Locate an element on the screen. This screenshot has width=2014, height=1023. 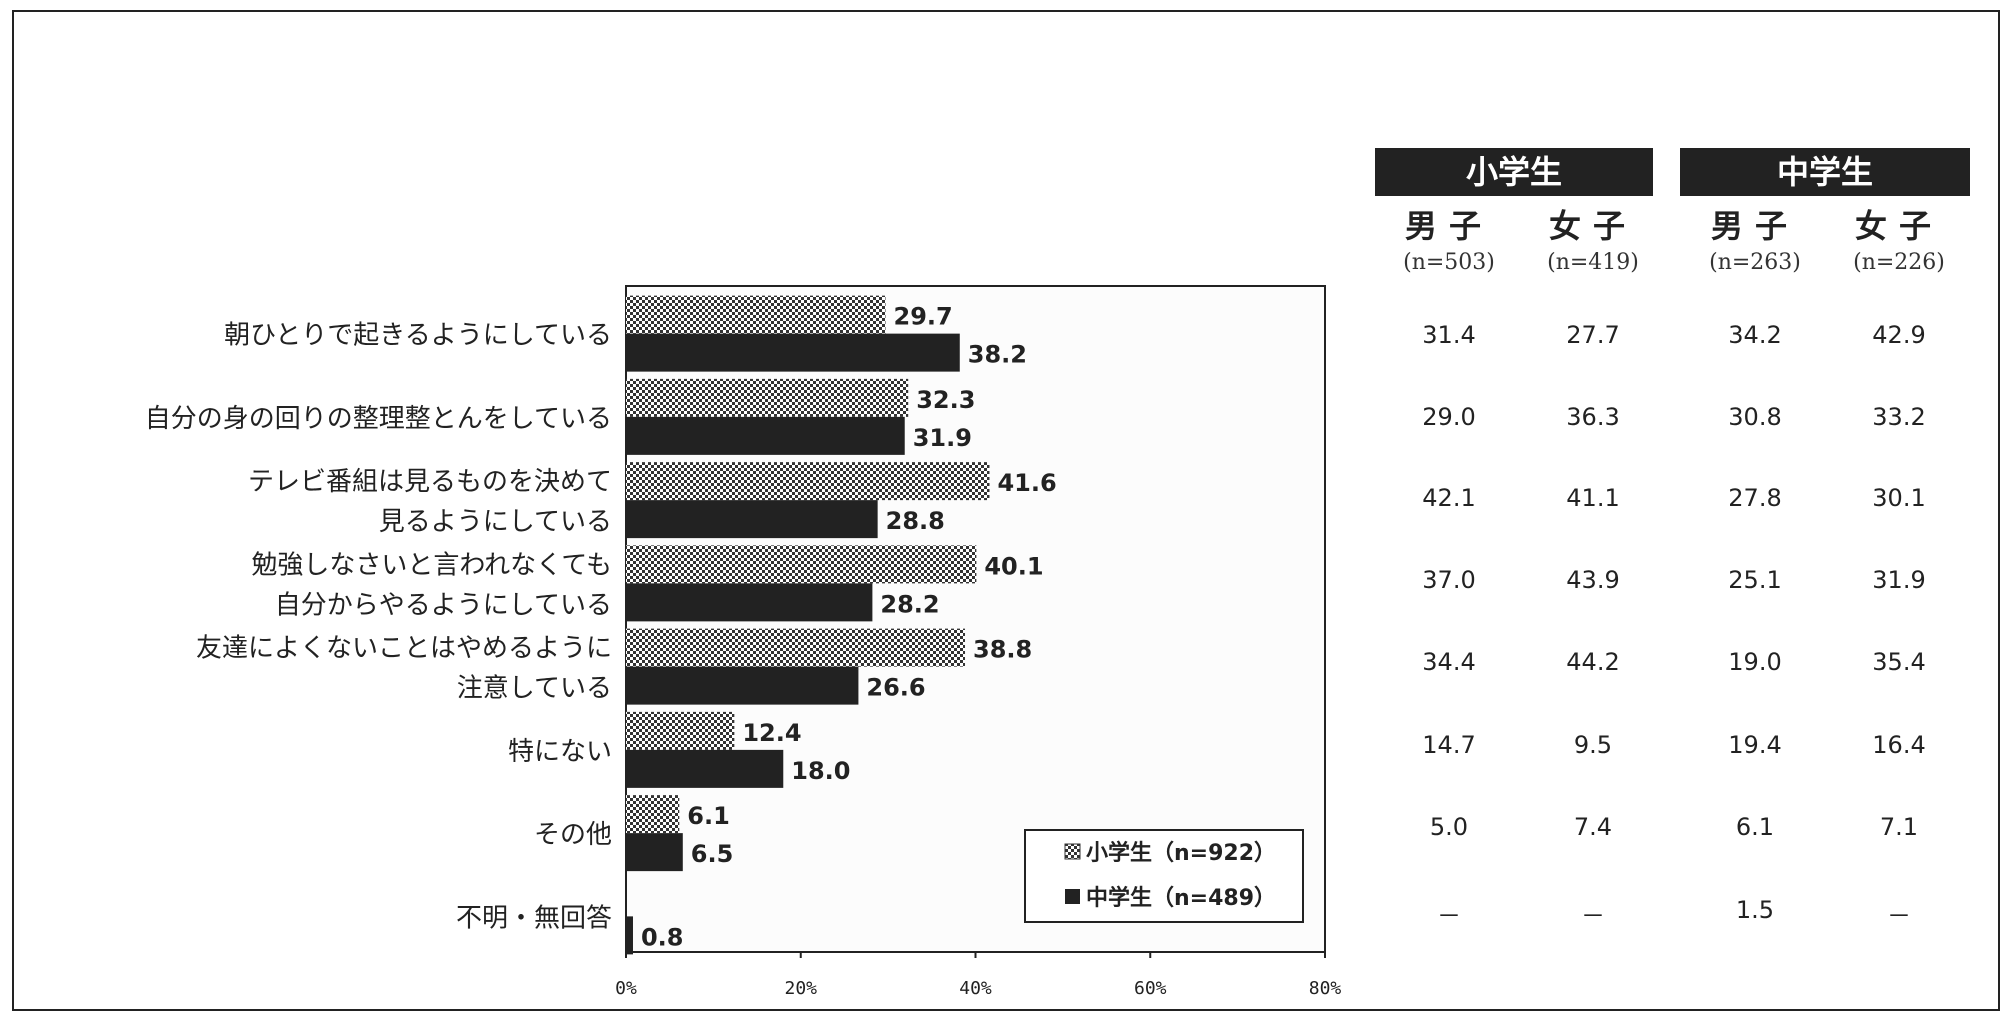
category-label: 友達によくないことはやめるように is located at coordinates (404, 649).